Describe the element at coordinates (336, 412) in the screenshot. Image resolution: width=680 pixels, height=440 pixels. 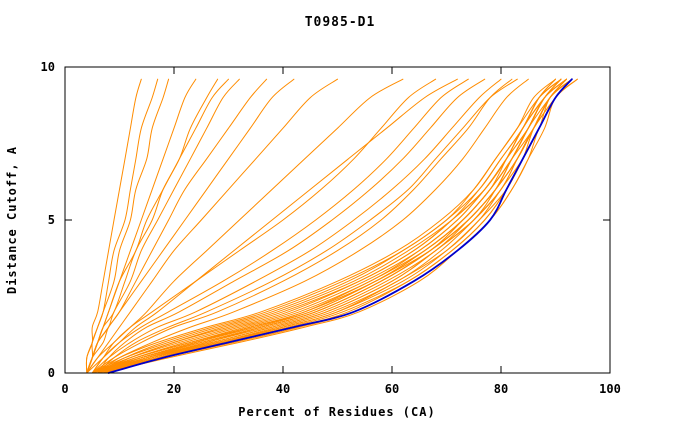
I see `x-axis-label: Percent of Residues (CA)` at that location.